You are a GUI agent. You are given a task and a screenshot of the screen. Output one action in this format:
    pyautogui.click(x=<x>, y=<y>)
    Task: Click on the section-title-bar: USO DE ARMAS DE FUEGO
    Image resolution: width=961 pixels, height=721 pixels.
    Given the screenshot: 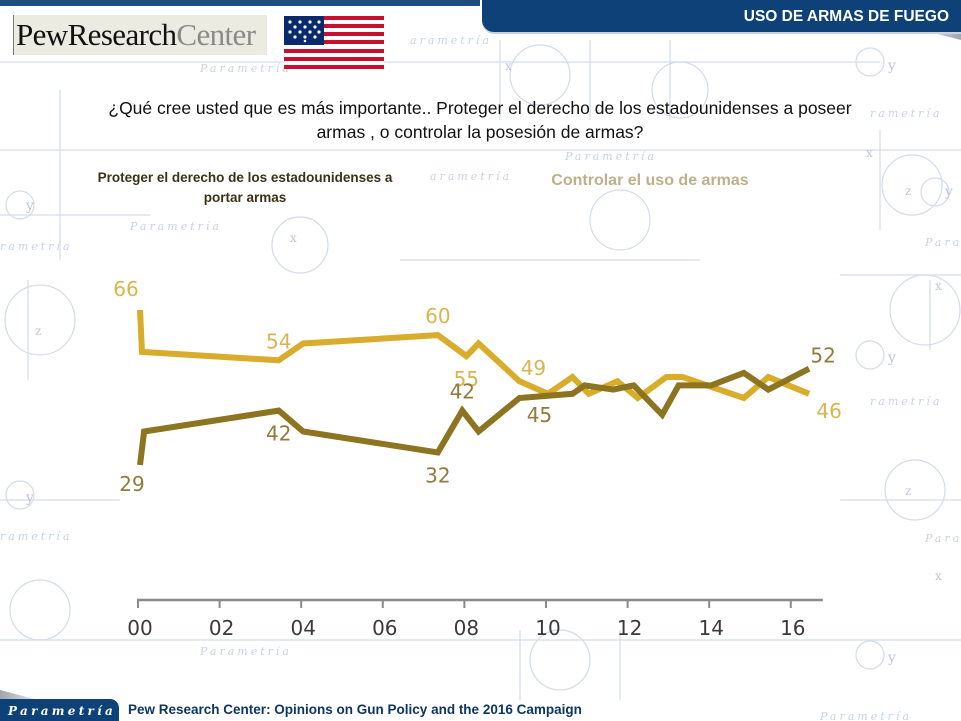 What is the action you would take?
    pyautogui.click(x=721, y=16)
    